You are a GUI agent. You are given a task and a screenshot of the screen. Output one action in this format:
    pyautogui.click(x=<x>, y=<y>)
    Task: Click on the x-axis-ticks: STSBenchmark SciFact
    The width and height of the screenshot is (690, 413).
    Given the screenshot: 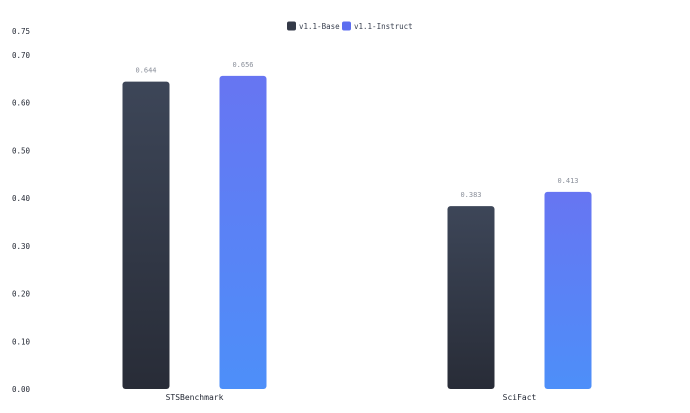 What is the action you would take?
    pyautogui.click(x=351, y=397)
    